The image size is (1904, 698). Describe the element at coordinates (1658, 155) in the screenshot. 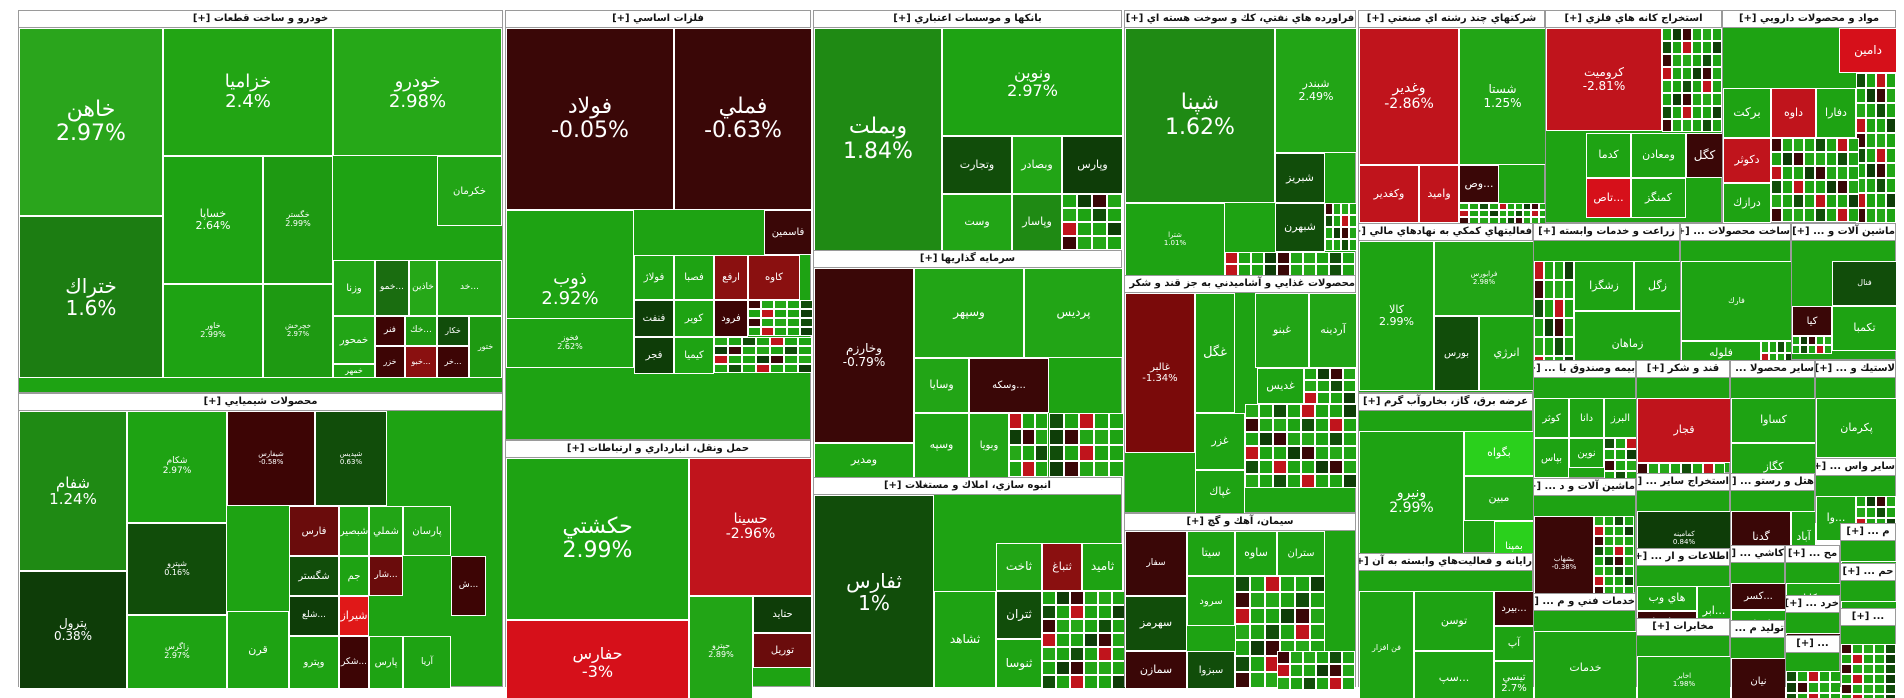

I see `stock-tile: ومعادن` at that location.